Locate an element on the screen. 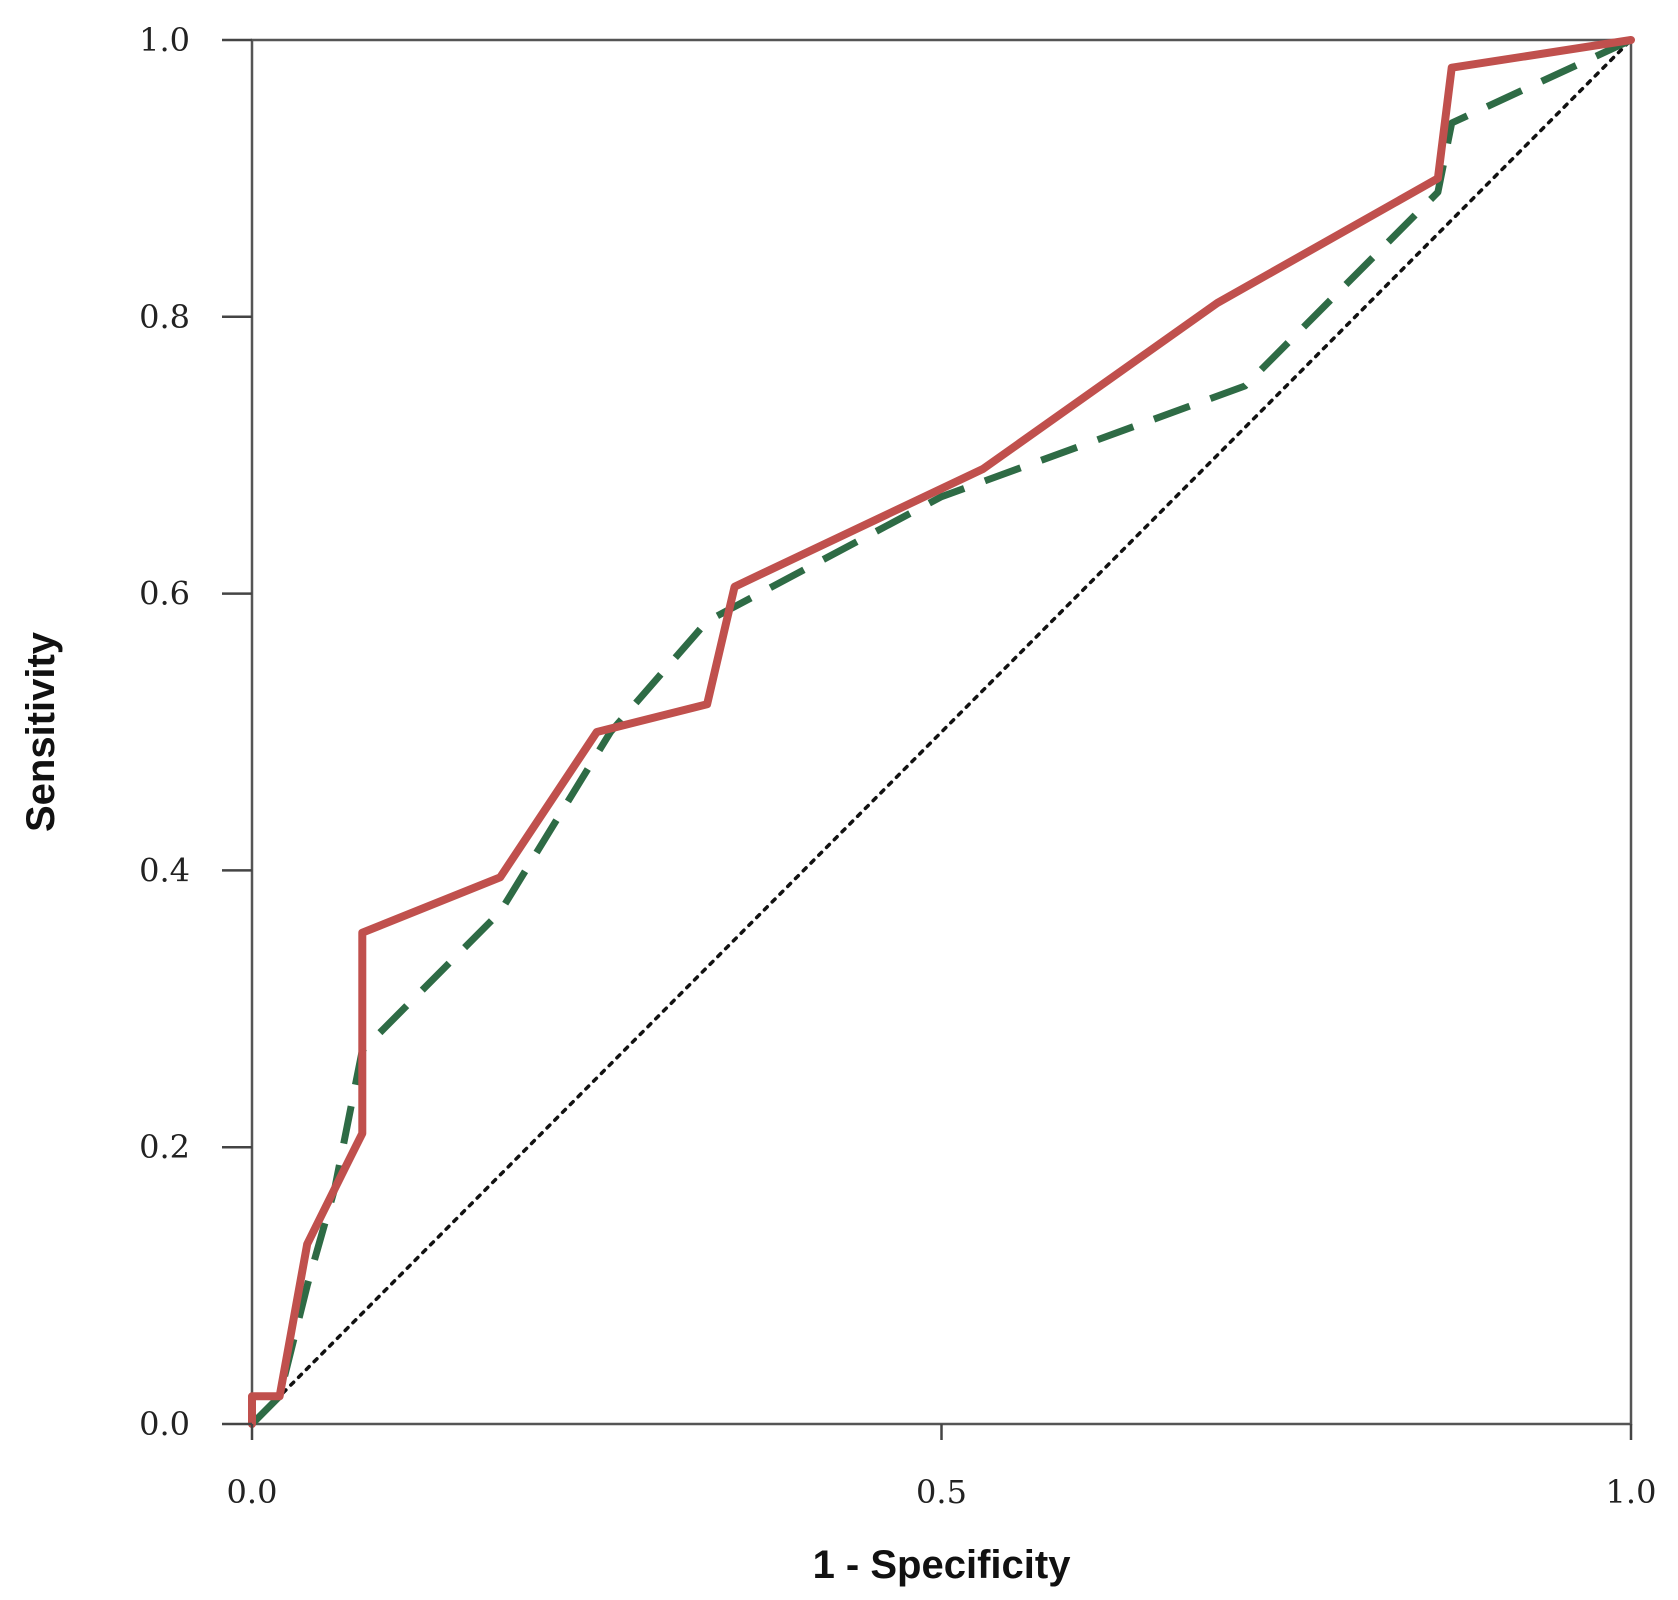 The image size is (1678, 1600). y-tick-label: 1.0 is located at coordinates (164, 40).